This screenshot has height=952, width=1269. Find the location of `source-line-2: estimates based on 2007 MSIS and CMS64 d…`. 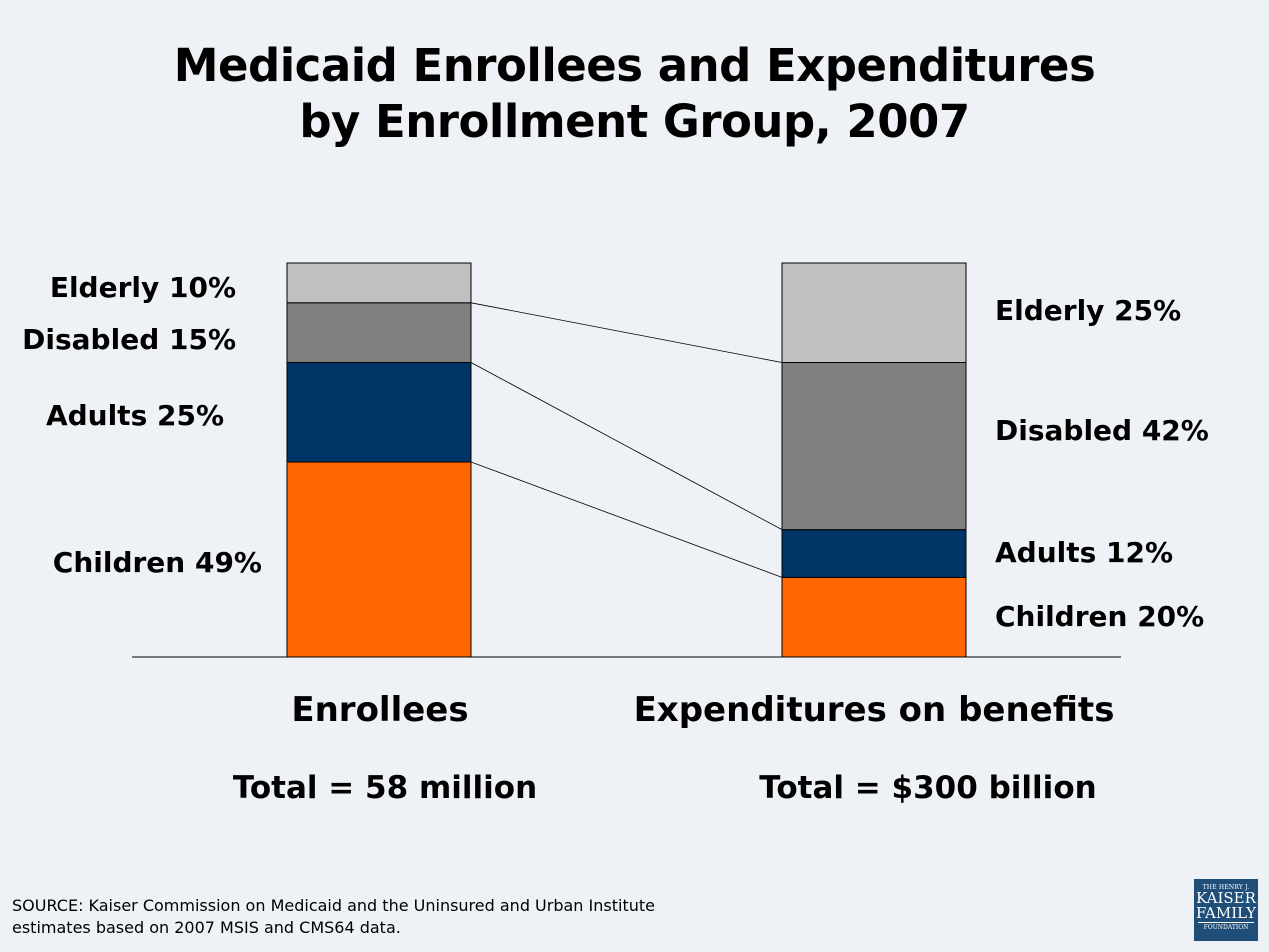

source-line-2: estimates based on 2007 MSIS and CMS64 d… is located at coordinates (206, 927).